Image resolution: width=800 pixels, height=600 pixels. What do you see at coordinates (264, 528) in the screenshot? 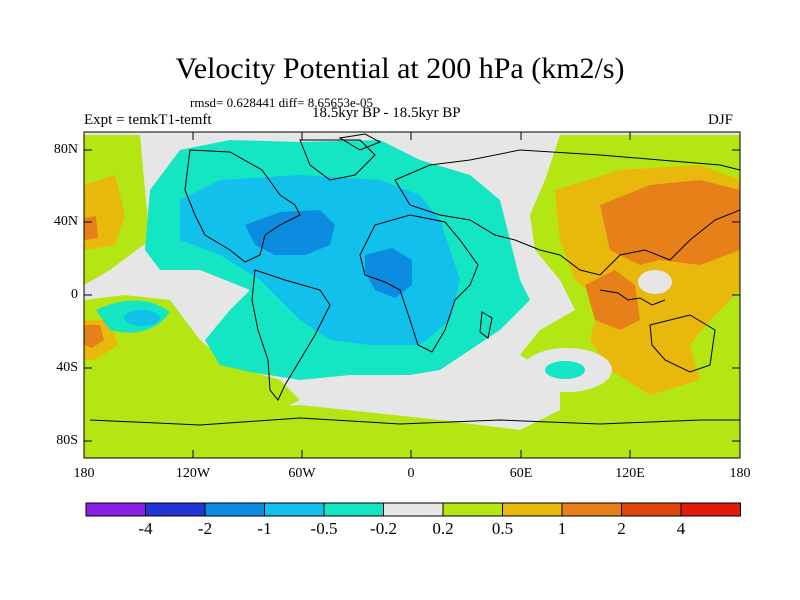
I see `colorbar-label: -1` at bounding box center [264, 528].